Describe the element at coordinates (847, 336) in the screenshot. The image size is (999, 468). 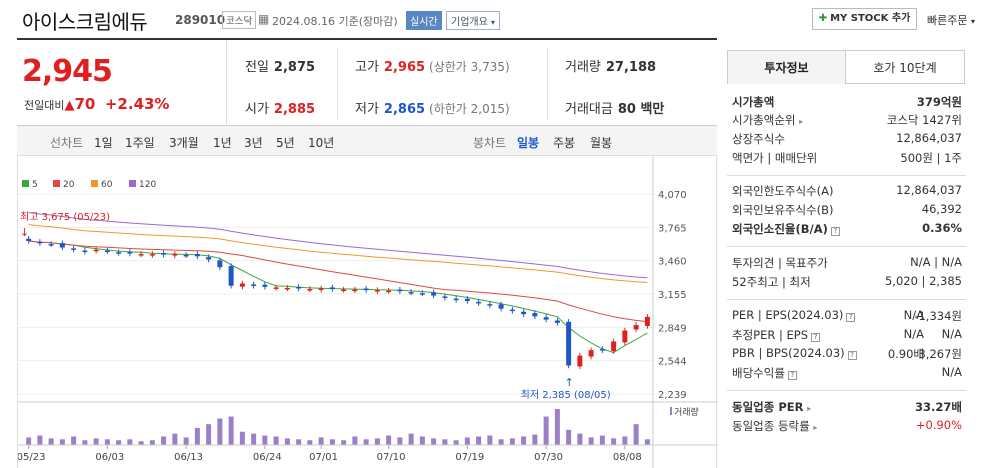
I see `est-per-row: 추정PER | EPS? N/A N/A` at that location.